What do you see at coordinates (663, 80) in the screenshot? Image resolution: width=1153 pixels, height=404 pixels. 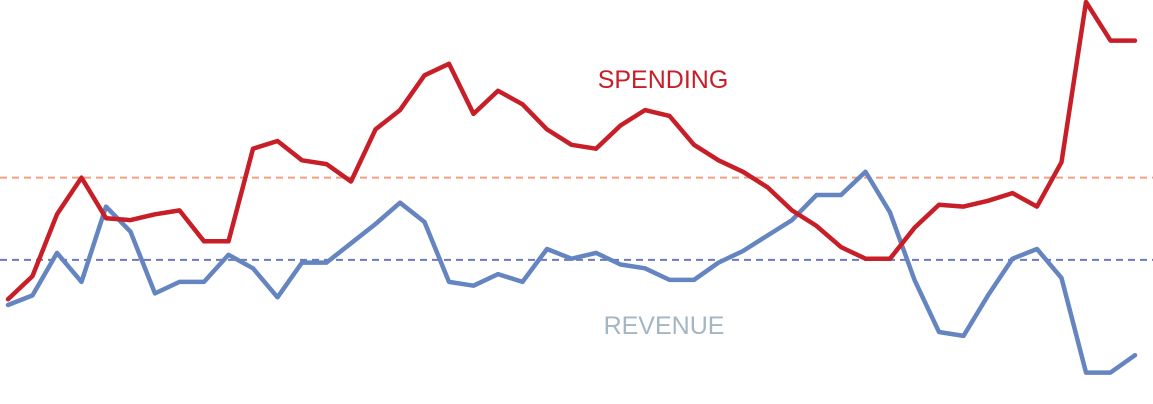 I see `series-label-spending: SPENDING` at bounding box center [663, 80].